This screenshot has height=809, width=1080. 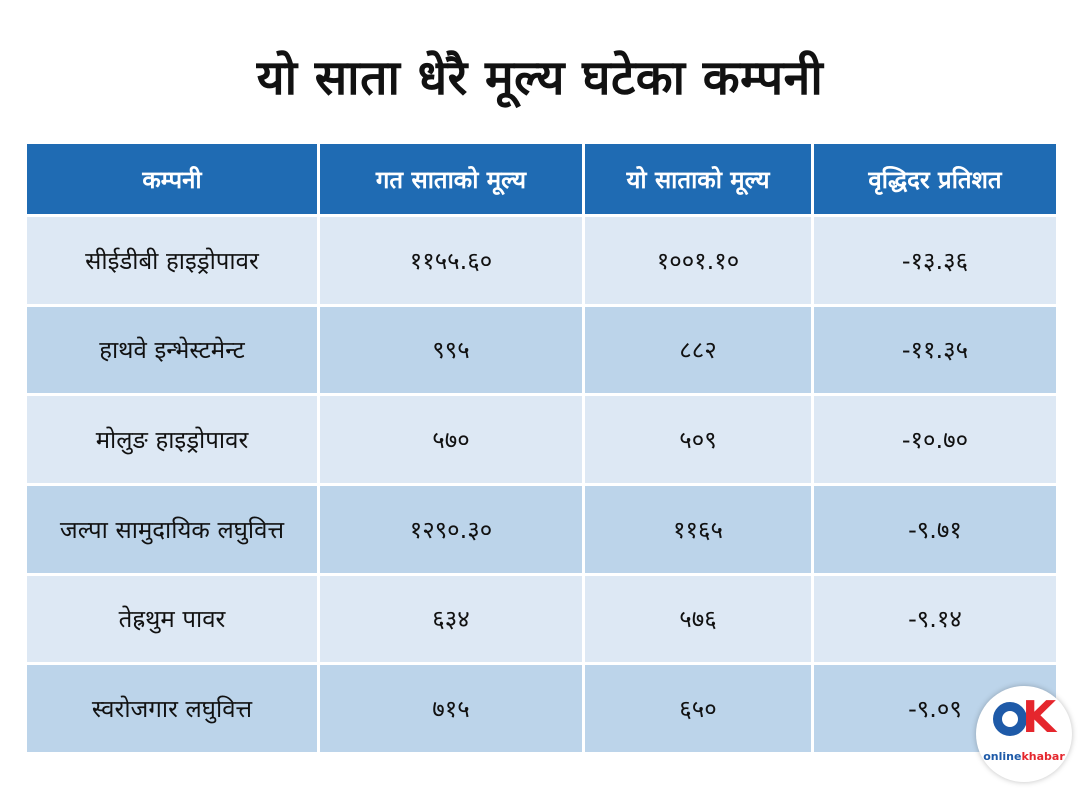 What do you see at coordinates (172, 350) in the screenshot?
I see `cell-company: हाथवे इन्भेस्टमेन्ट` at bounding box center [172, 350].